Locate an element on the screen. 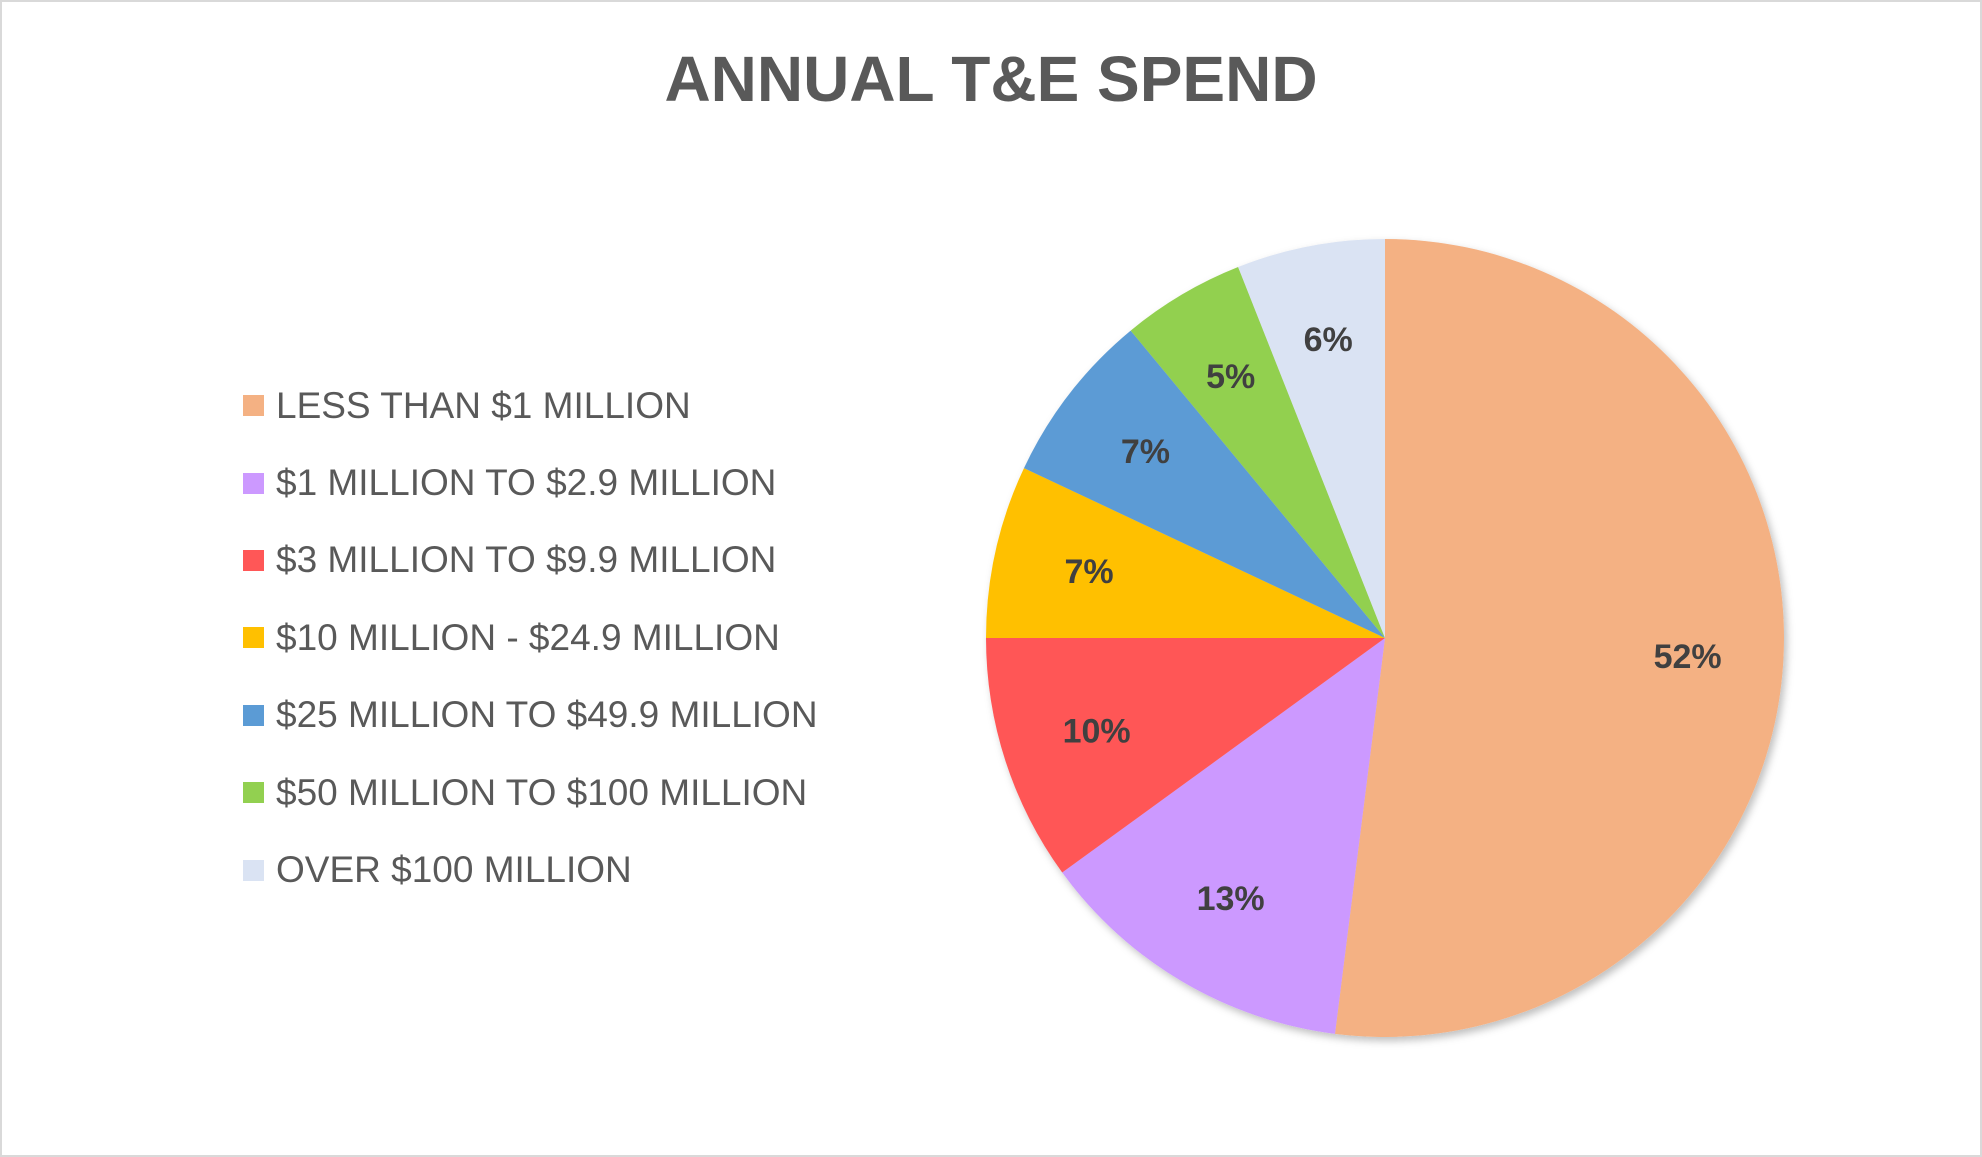 This screenshot has width=1982, height=1157. pie-data-label: 10% is located at coordinates (1097, 732).